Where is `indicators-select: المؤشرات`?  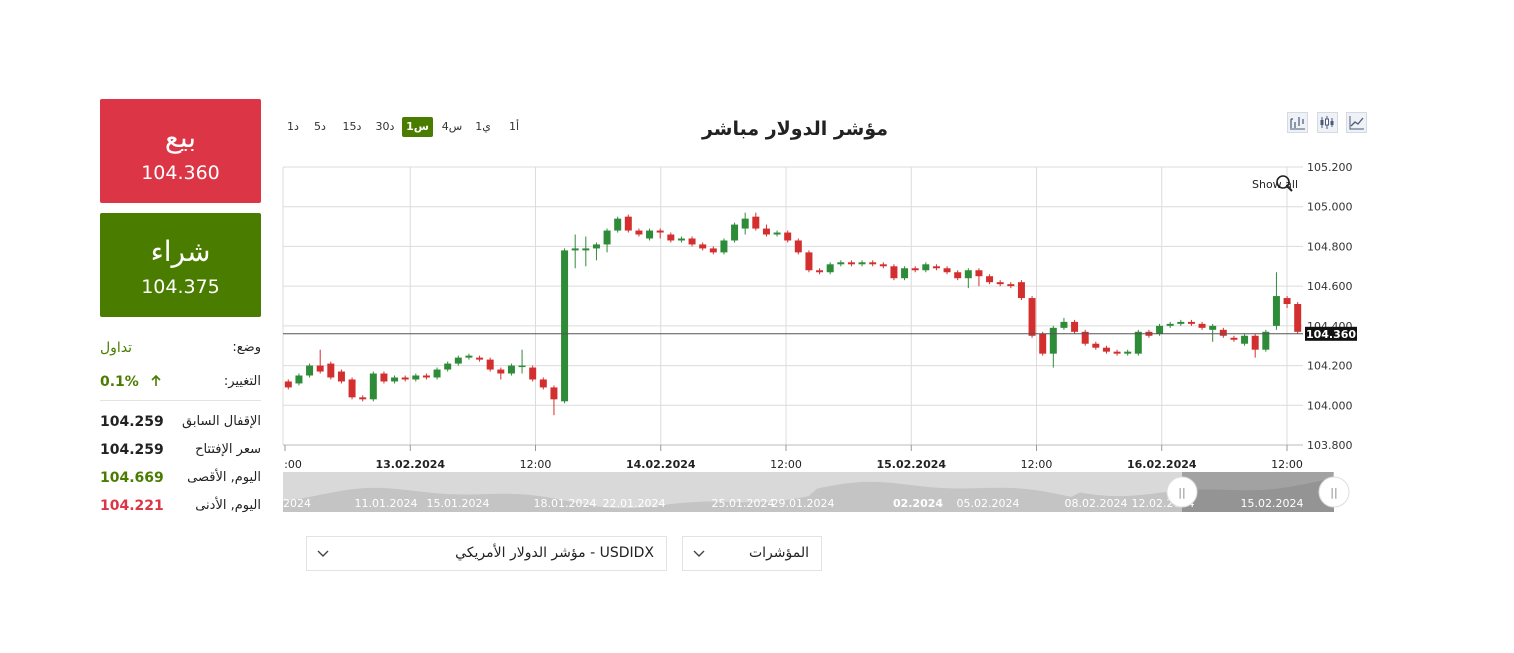
indicators-select: المؤشرات is located at coordinates (752, 553).